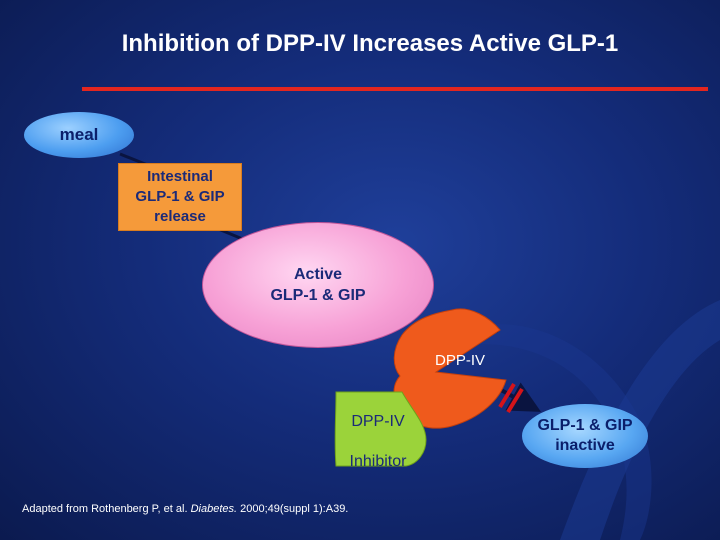  Describe the element at coordinates (459, 360) in the screenshot. I see `dpp-iv-label: DPP-IV` at that location.